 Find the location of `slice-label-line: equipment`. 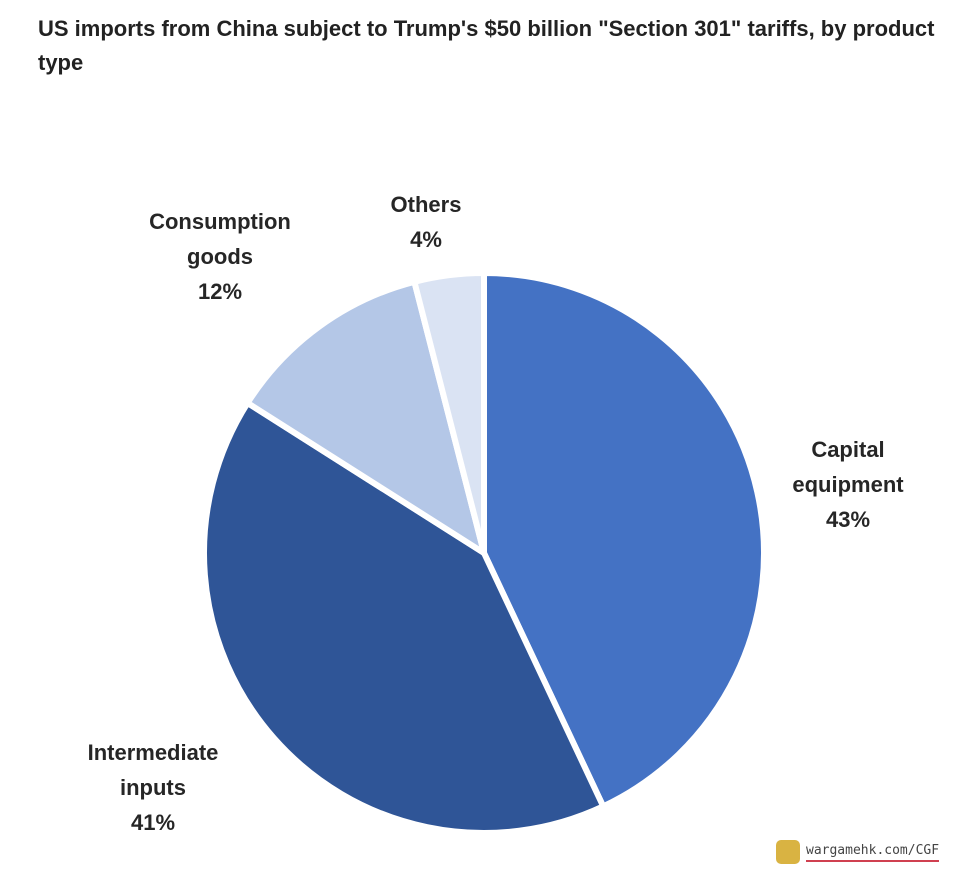

slice-label-line: equipment is located at coordinates (848, 484).